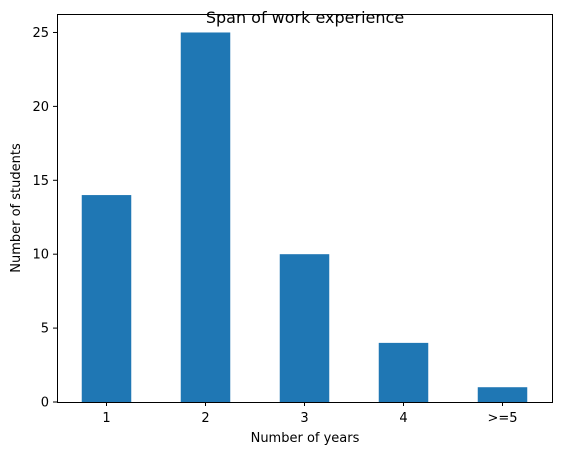 This screenshot has height=455, width=562. What do you see at coordinates (305, 17) in the screenshot?
I see `chart-title: Span of work experience` at bounding box center [305, 17].